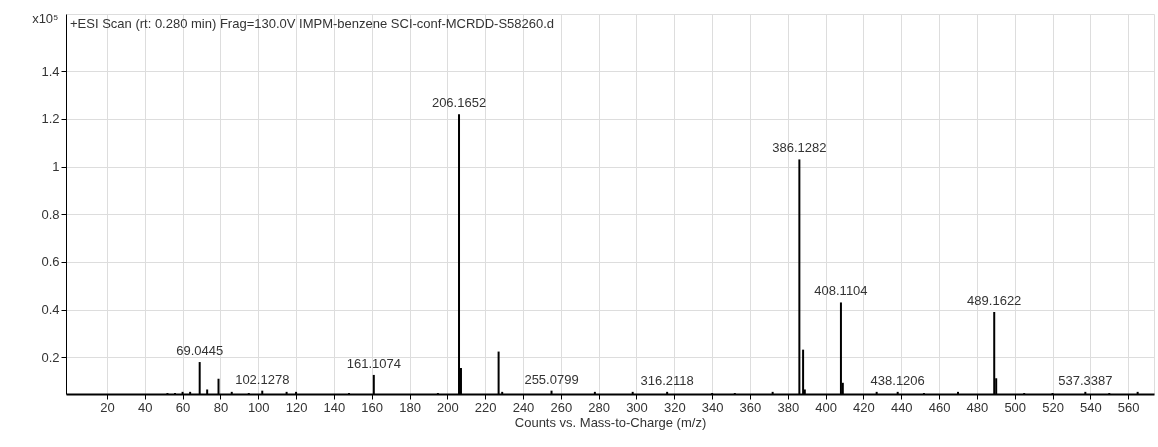  Describe the element at coordinates (939, 407) in the screenshot. I see `x-tick-label: 460` at that location.